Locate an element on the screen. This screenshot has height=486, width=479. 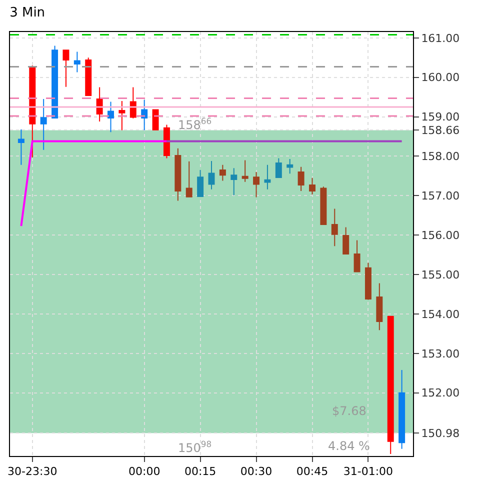
x-tick-label: 30-23:30 is located at coordinates (33, 471).